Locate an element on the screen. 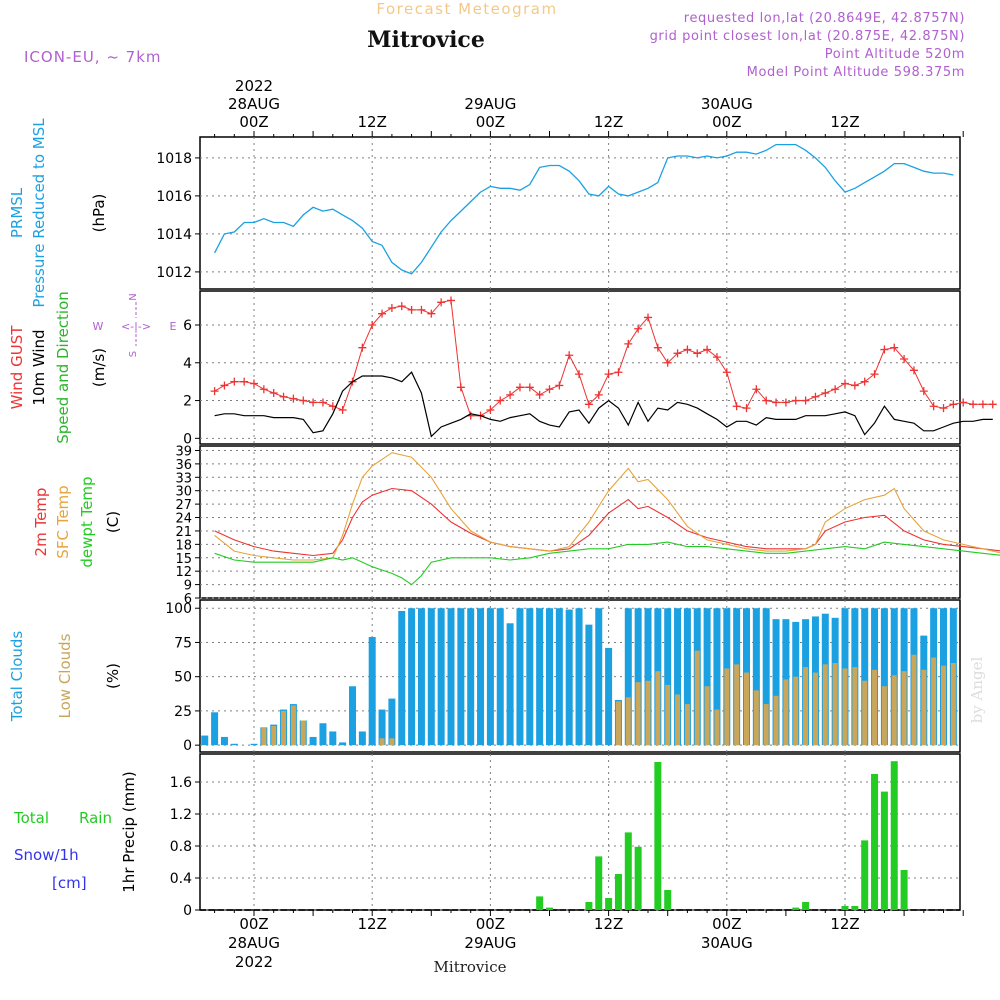  y-tick-label: 0 is located at coordinates (187, 746).